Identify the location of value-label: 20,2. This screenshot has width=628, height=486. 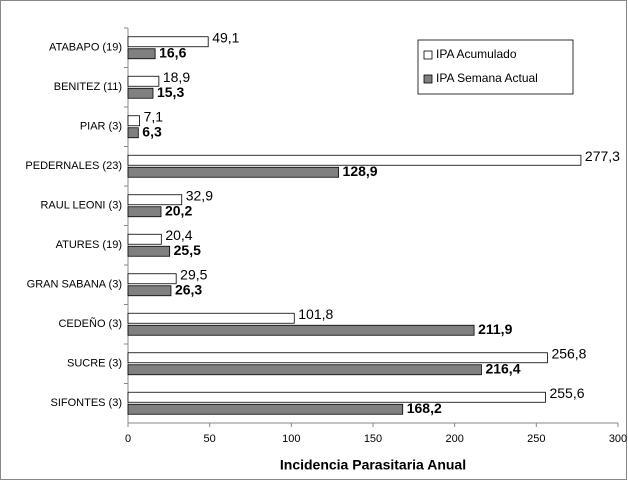
(178, 210).